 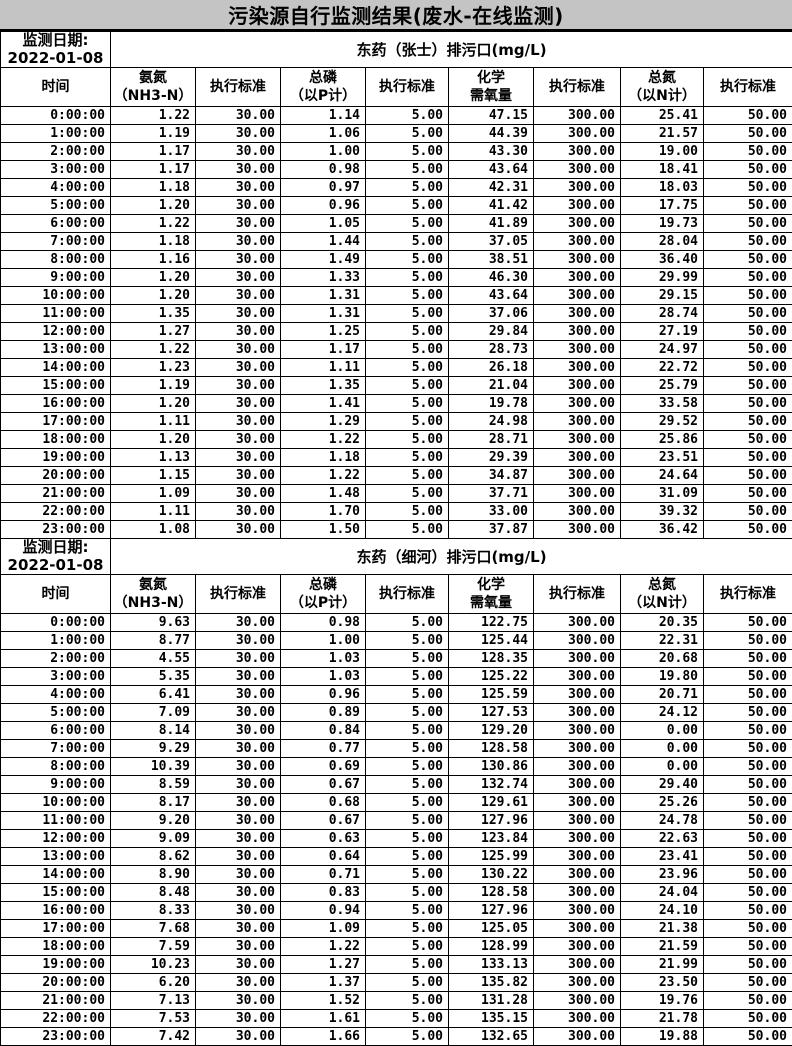 I want to click on time-cell: 23:00:00, so click(x=55, y=529).